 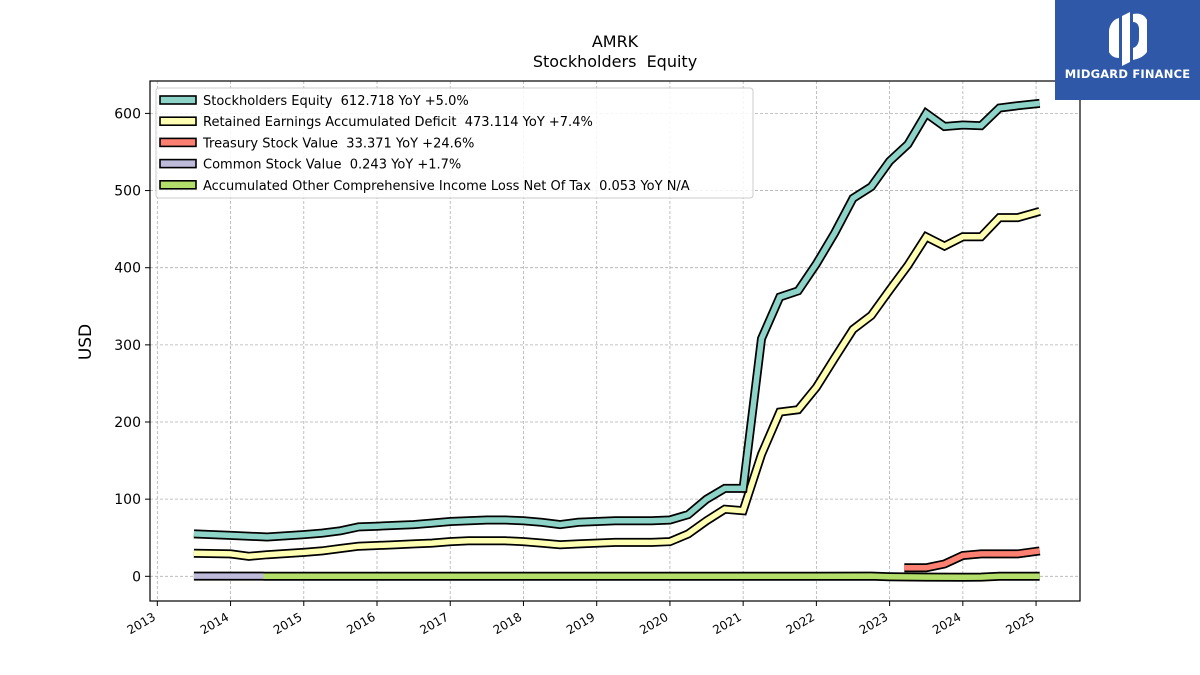 I want to click on legend-box, so click(x=454, y=143).